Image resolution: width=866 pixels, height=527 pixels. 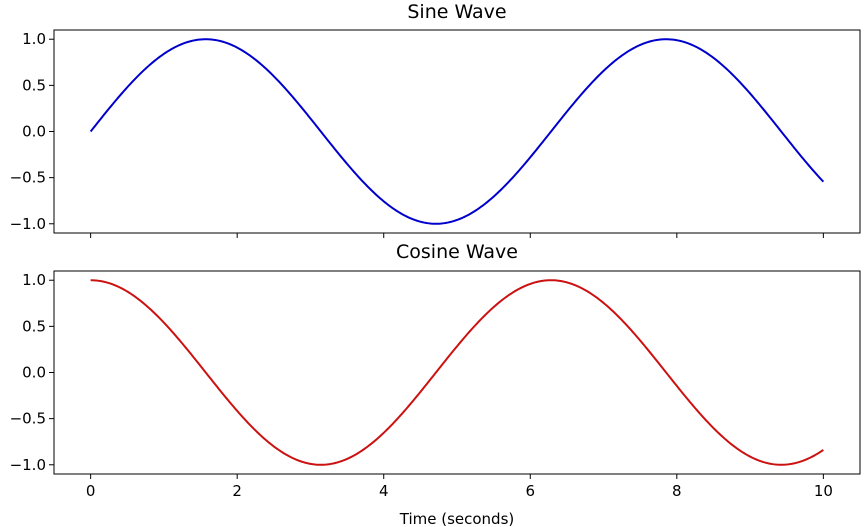 I want to click on cosine-wave-ytick-label: −0.5, so click(x=28, y=419).